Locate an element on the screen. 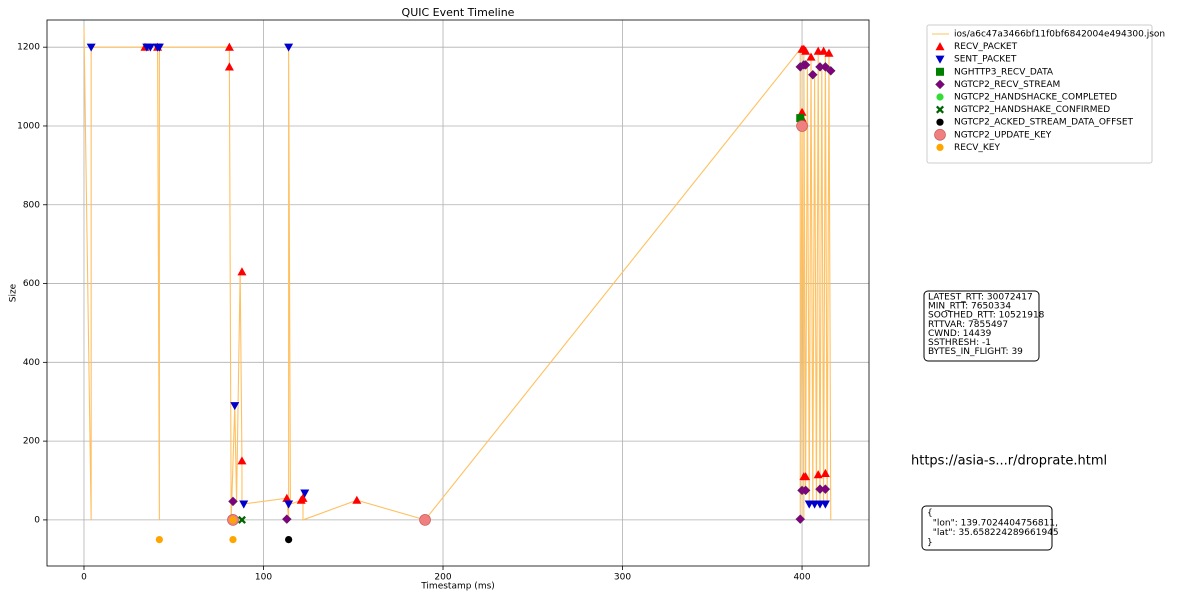  x-tick-label: 100 is located at coordinates (263, 578).